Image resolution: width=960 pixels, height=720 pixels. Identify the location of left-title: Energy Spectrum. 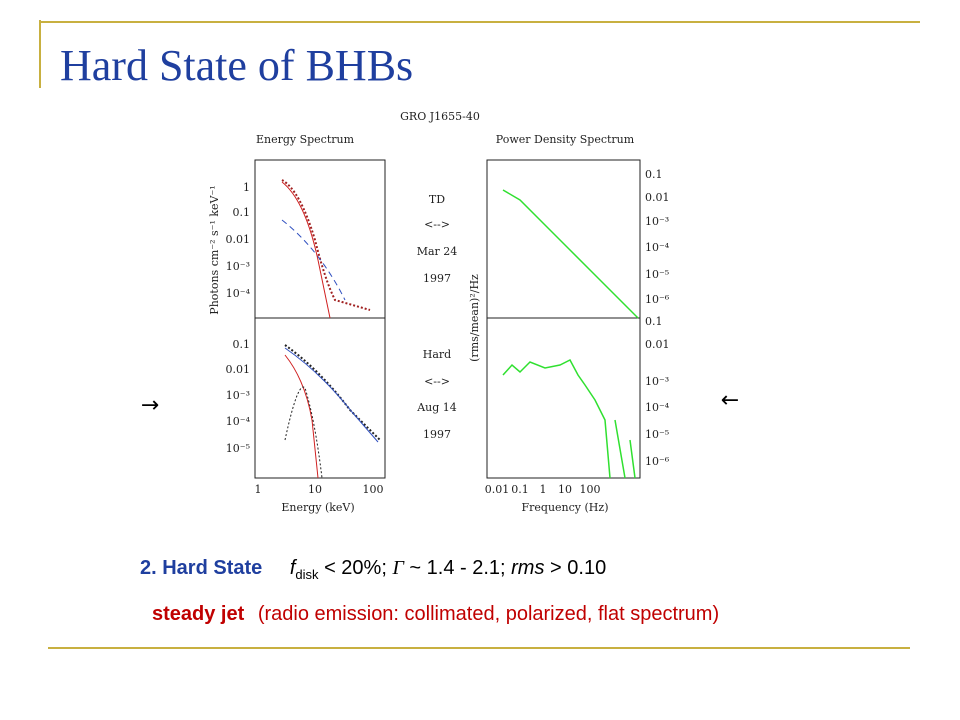
(305, 139).